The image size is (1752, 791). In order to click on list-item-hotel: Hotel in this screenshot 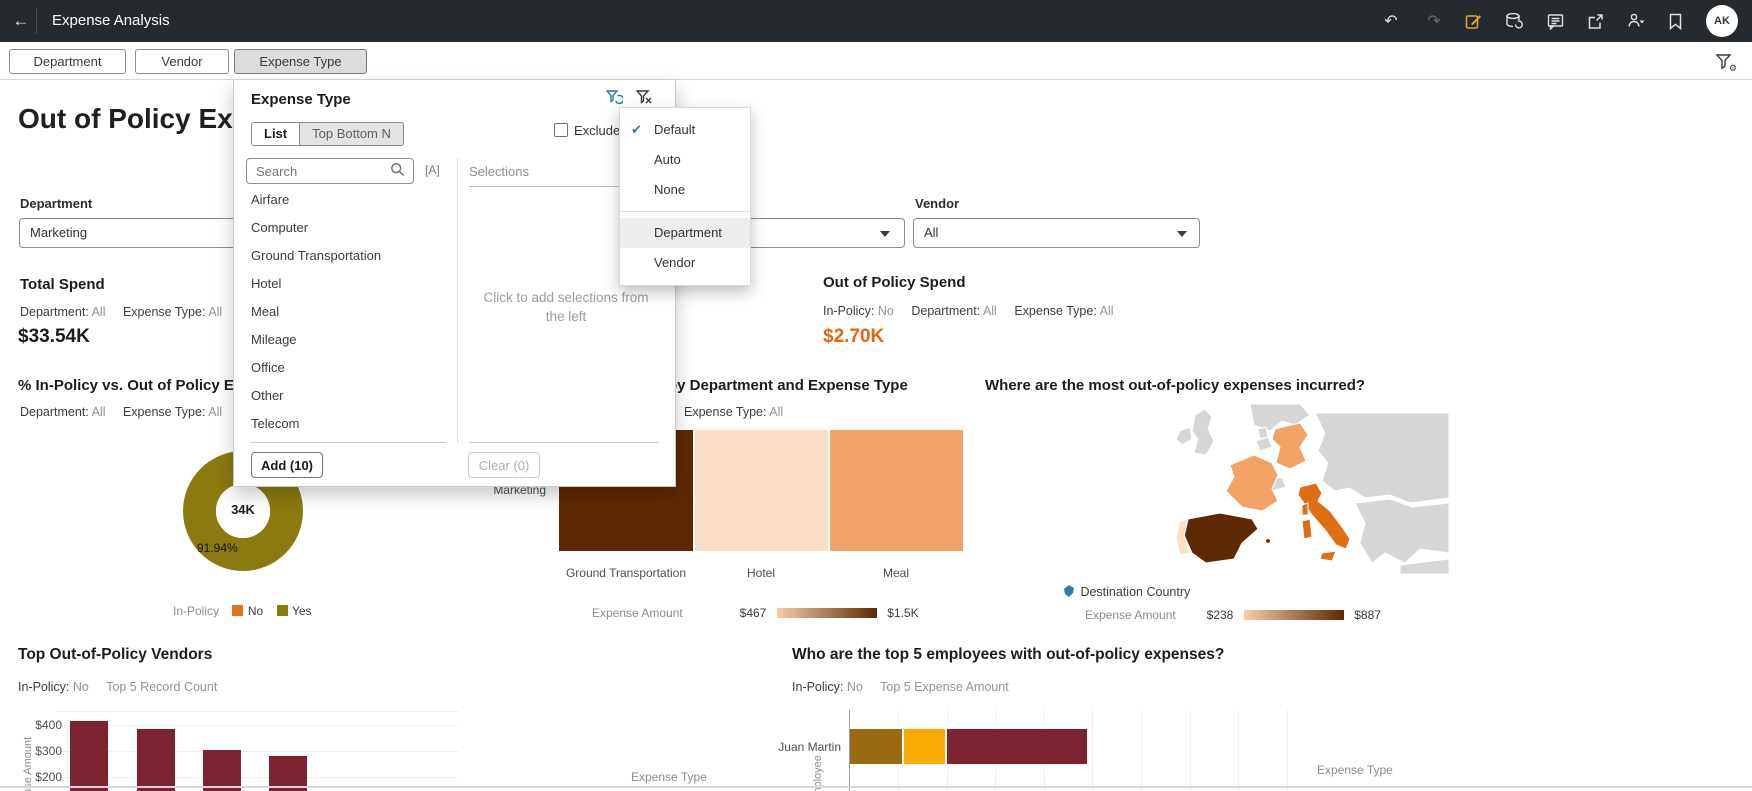, I will do `click(266, 283)`.